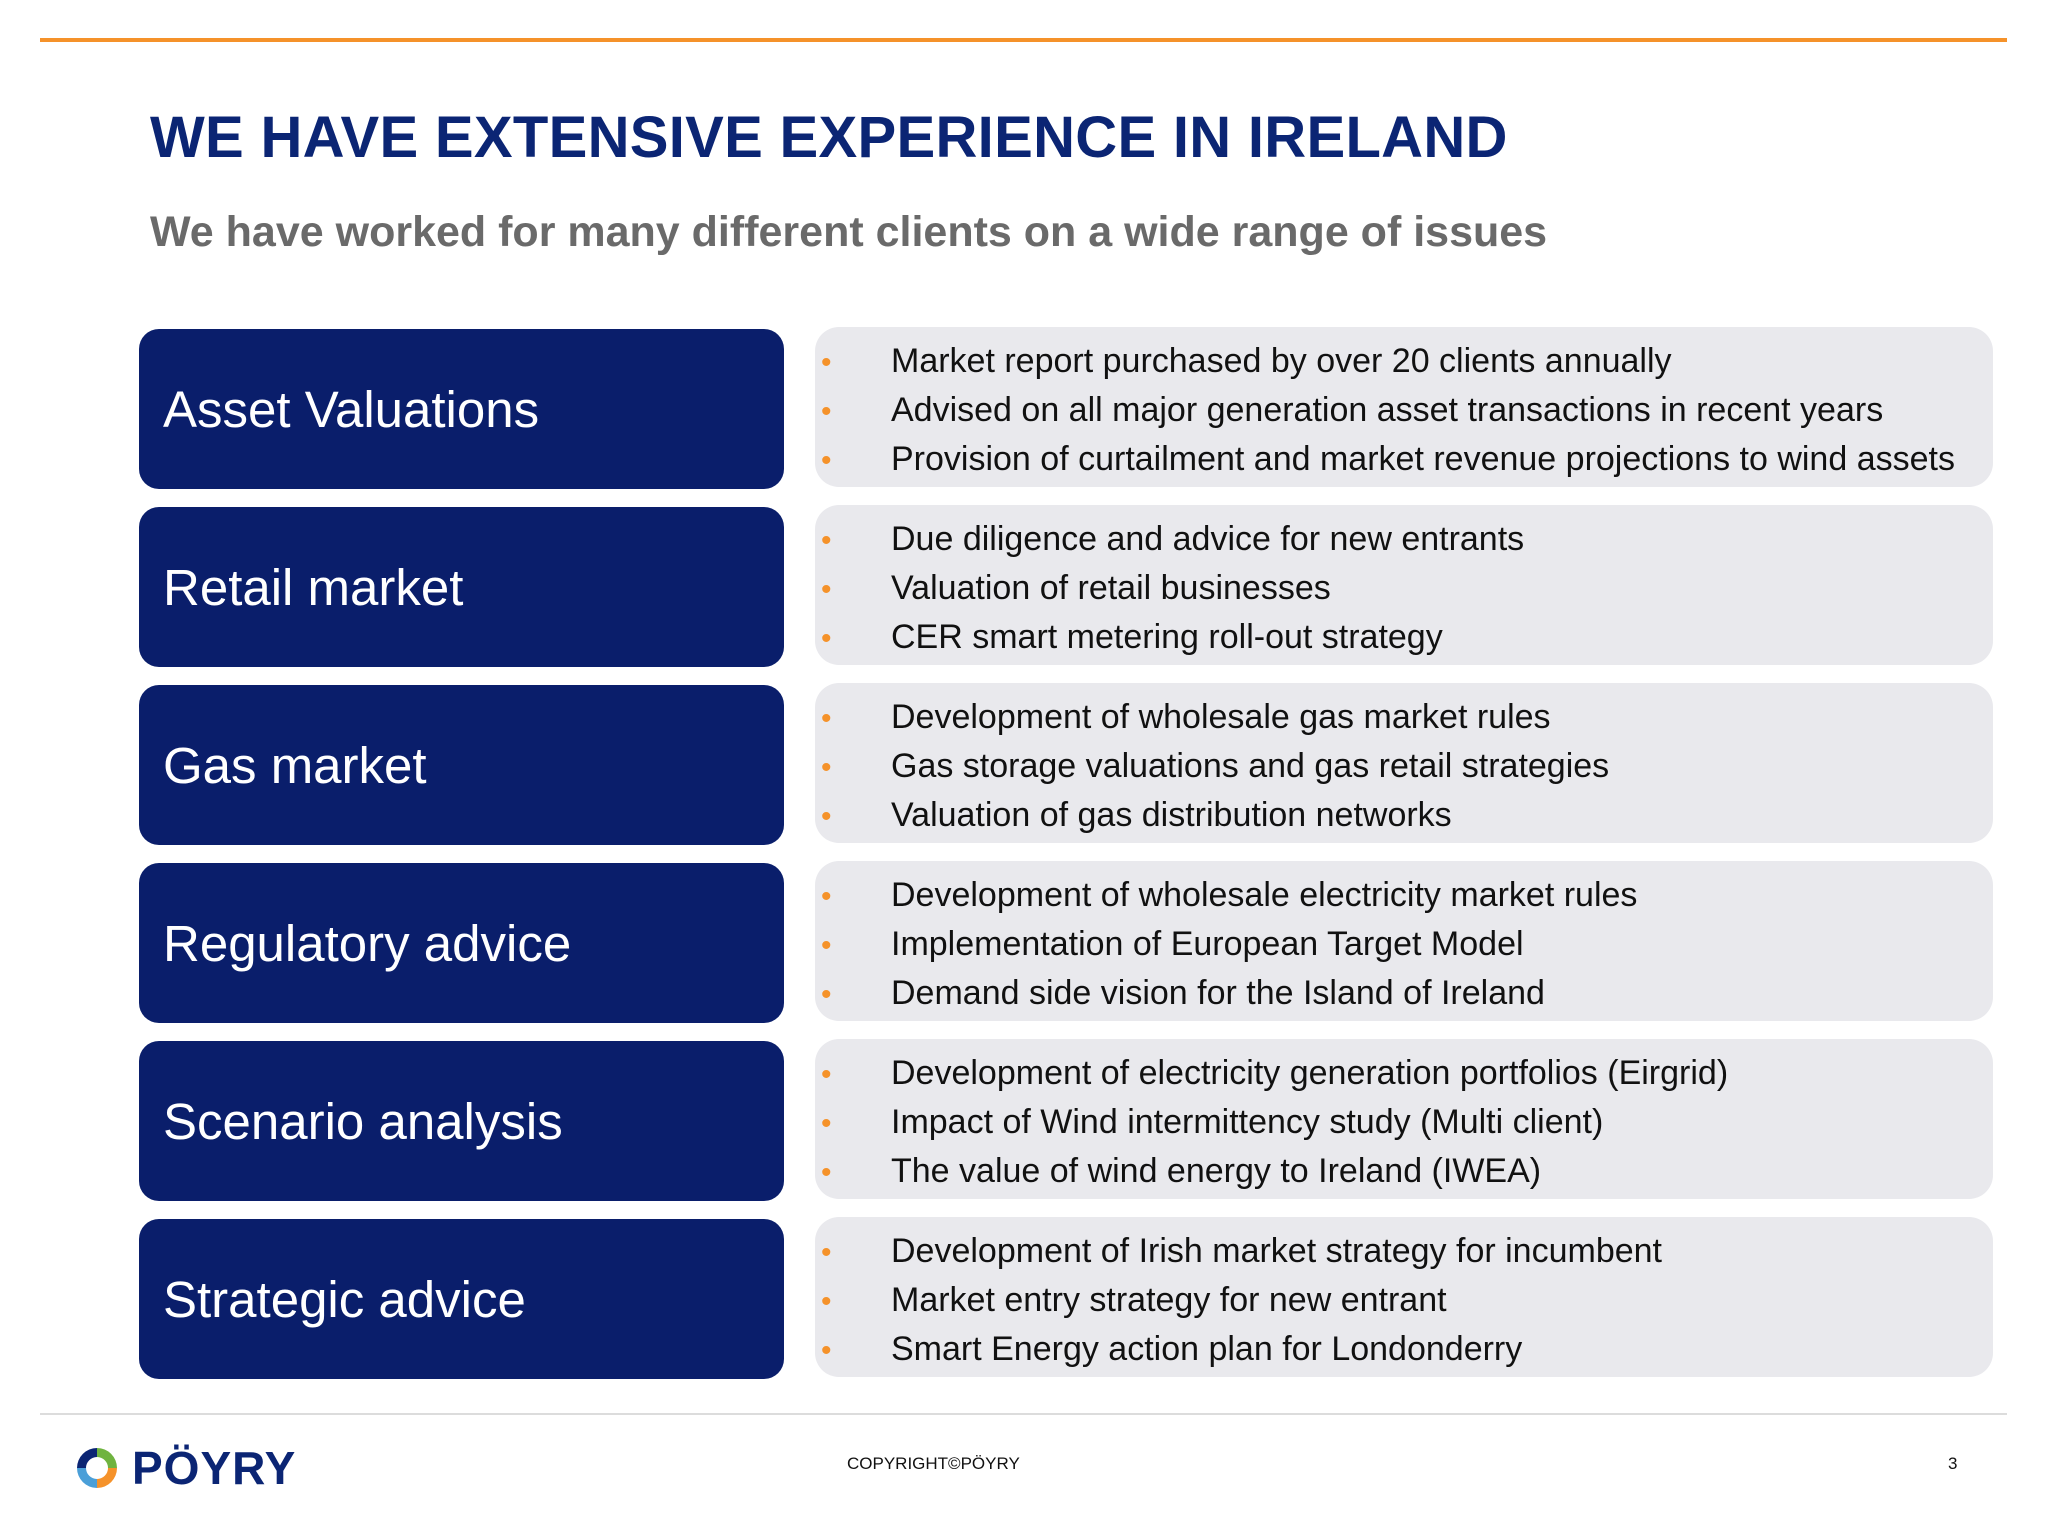 This screenshot has height=1536, width=2048. I want to click on category-box: Gas market, so click(461, 765).